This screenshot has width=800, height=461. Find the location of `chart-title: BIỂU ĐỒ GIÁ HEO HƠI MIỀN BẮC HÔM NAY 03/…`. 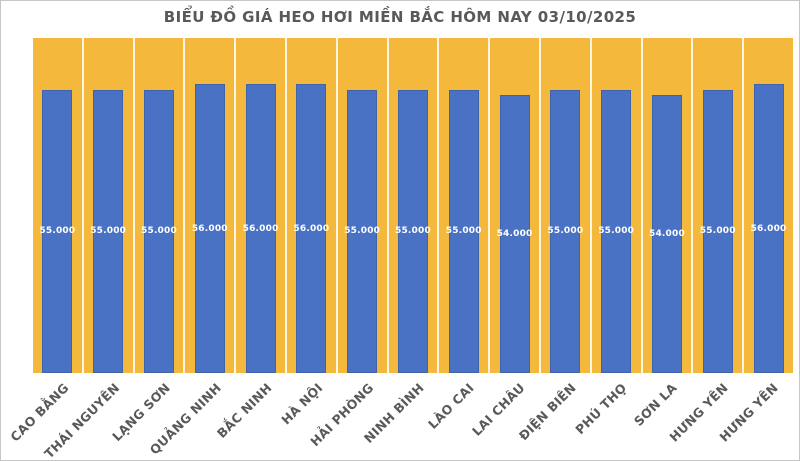

chart-title: BIỂU ĐỒ GIÁ HEO HƠI MIỀN BẮC HÔM NAY 03/… is located at coordinates (400, 17).